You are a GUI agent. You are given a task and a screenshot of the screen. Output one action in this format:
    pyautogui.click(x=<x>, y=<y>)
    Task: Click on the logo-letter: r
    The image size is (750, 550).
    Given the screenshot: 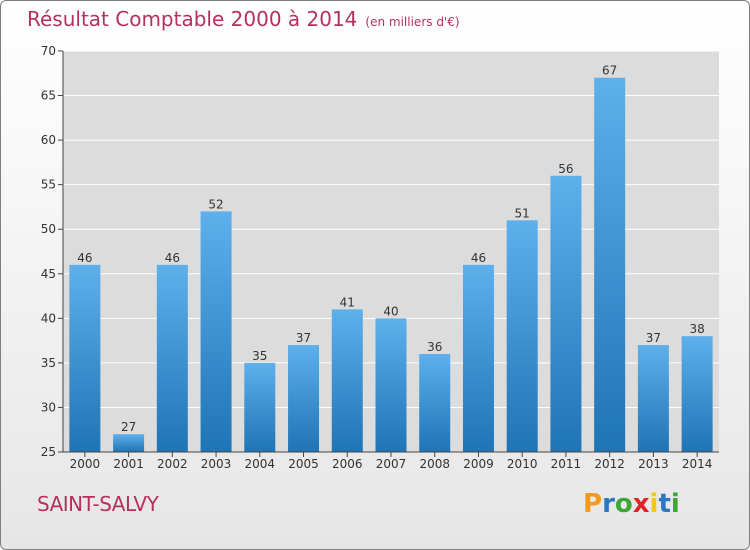 What is the action you would take?
    pyautogui.click(x=608, y=504)
    